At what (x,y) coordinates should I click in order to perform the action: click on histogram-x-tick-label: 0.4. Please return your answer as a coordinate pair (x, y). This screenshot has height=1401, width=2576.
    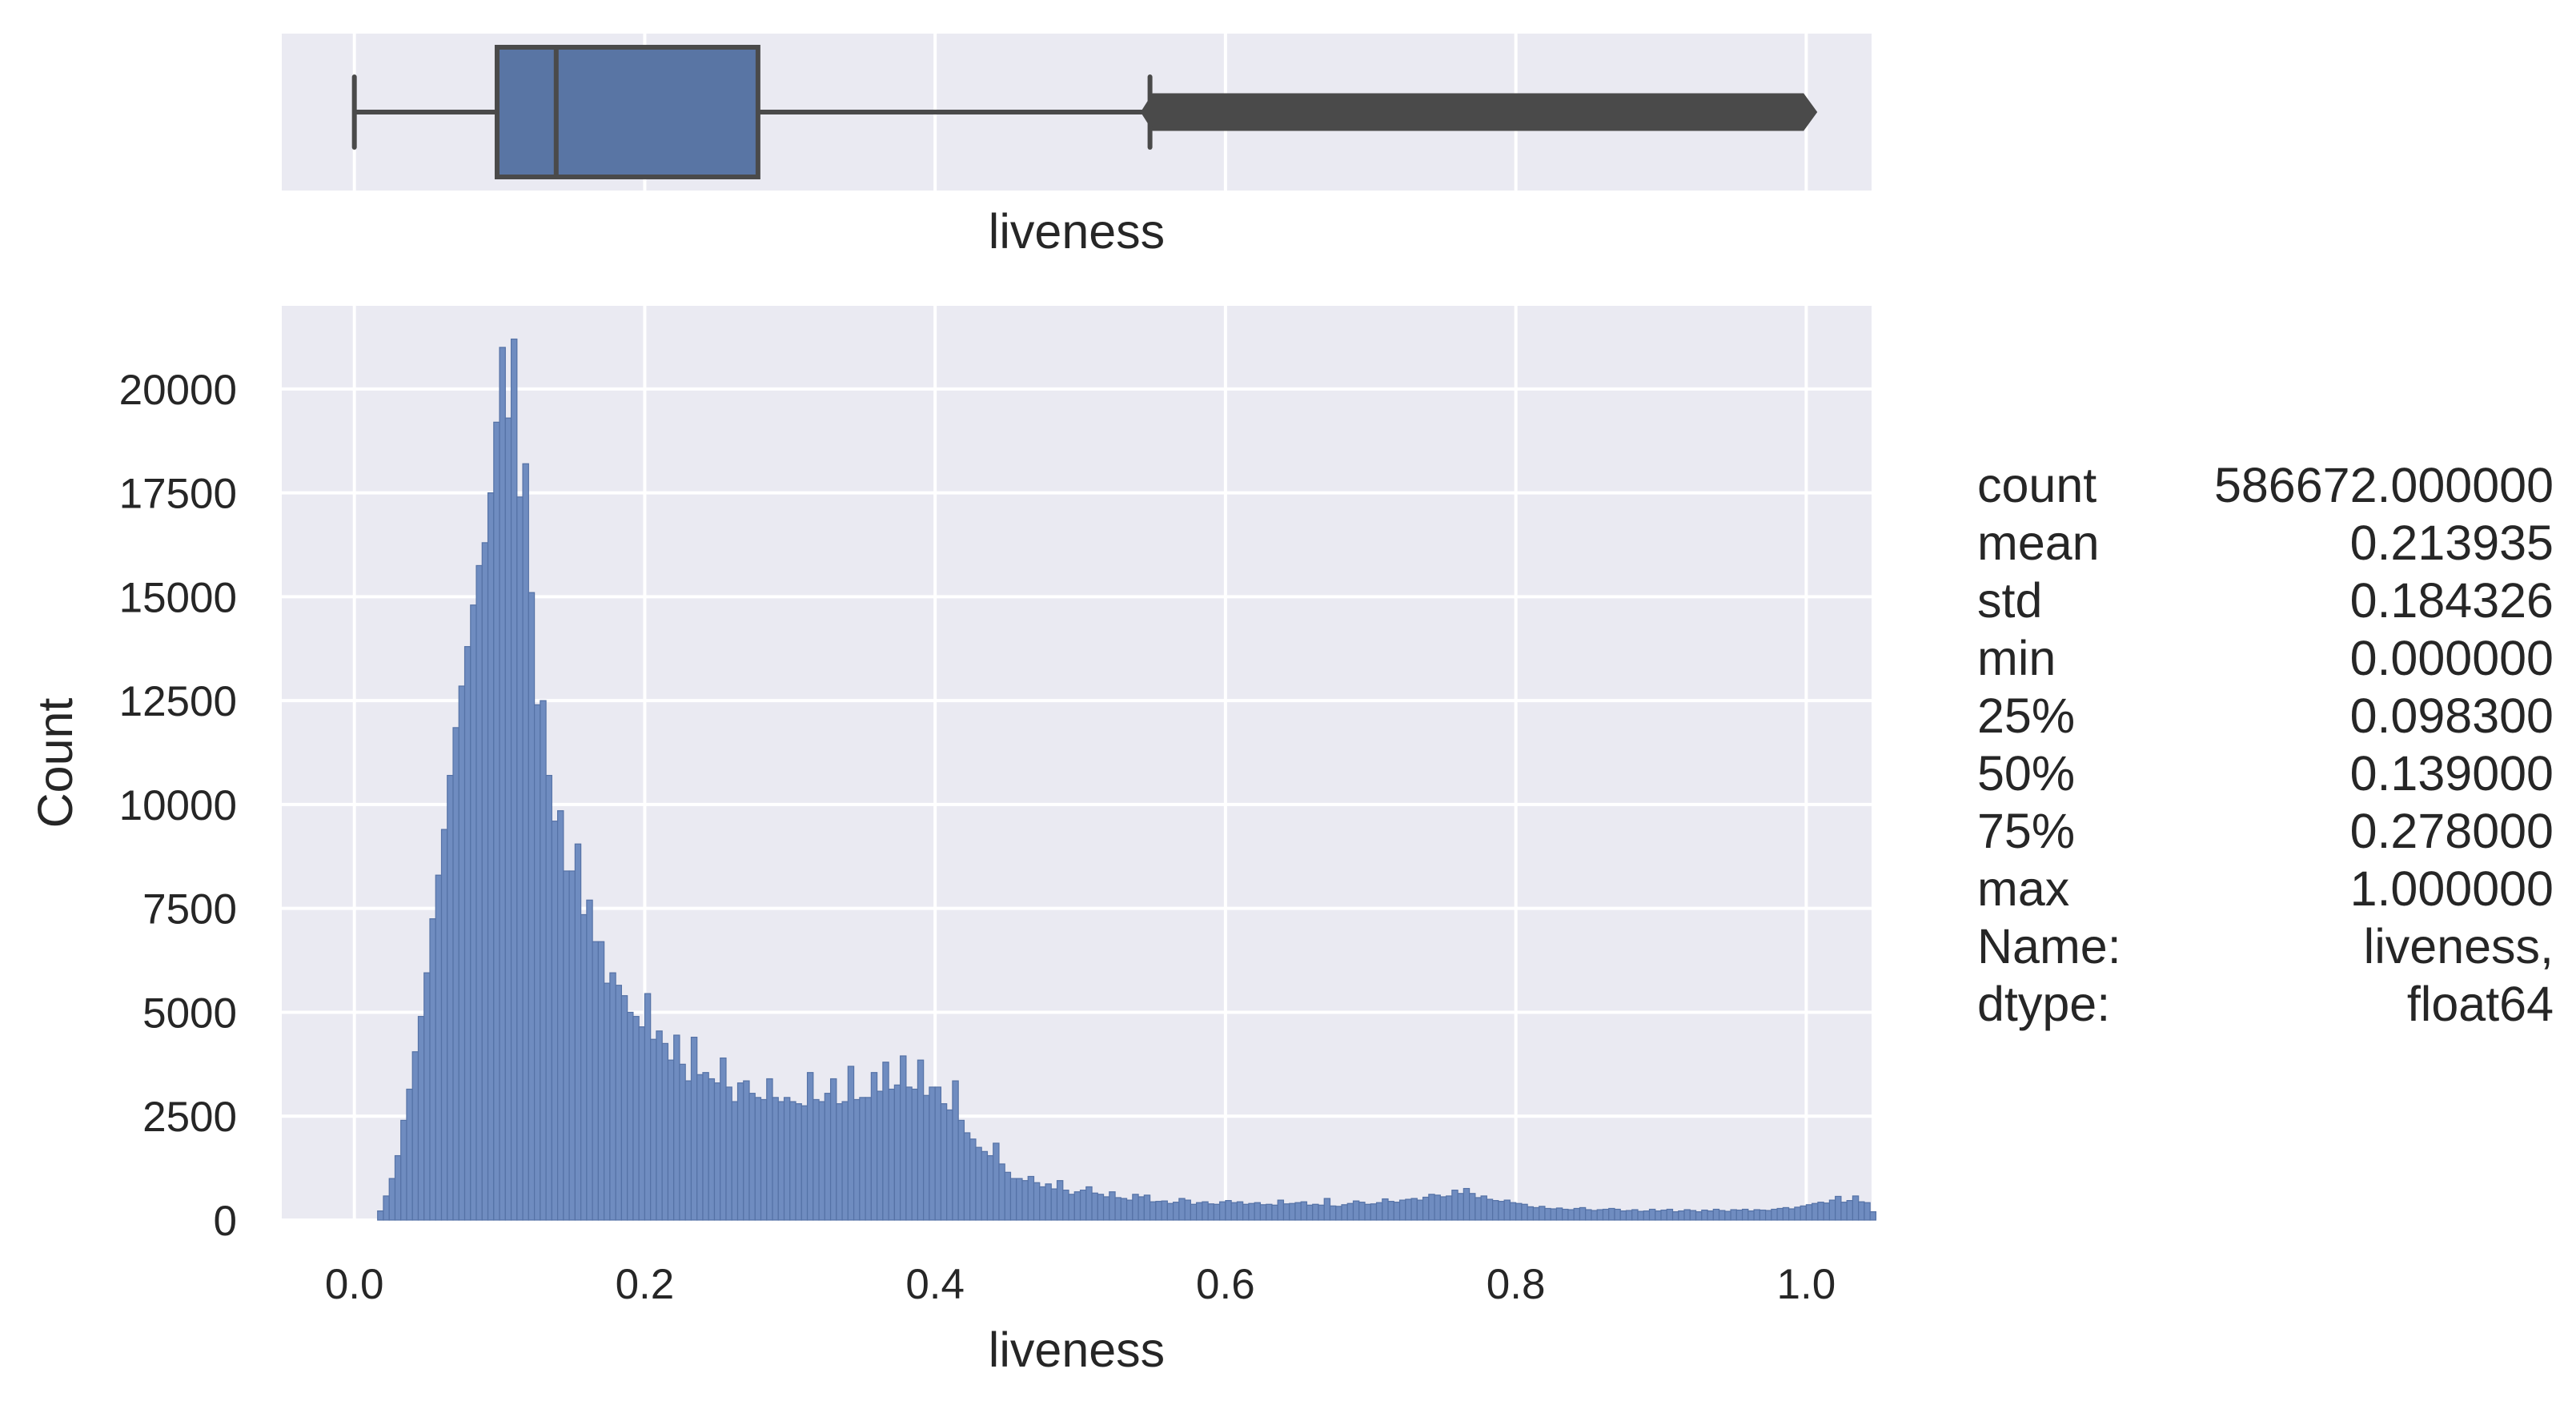
    Looking at the image, I should click on (935, 1284).